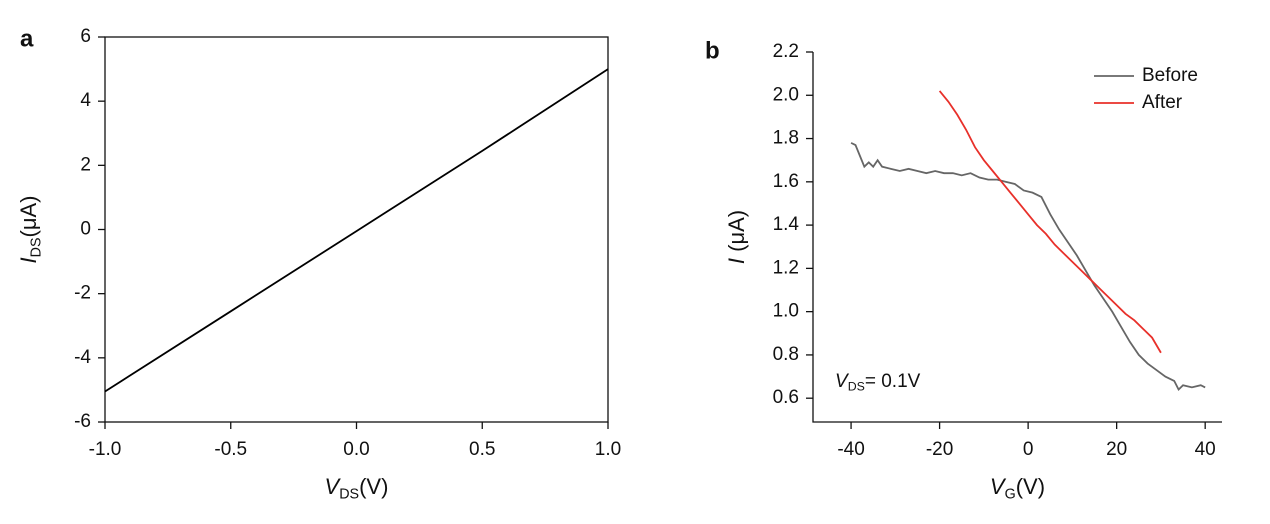 The image size is (1270, 524). What do you see at coordinates (82, 293) in the screenshot?
I see `y-tick-label: -2` at bounding box center [82, 293].